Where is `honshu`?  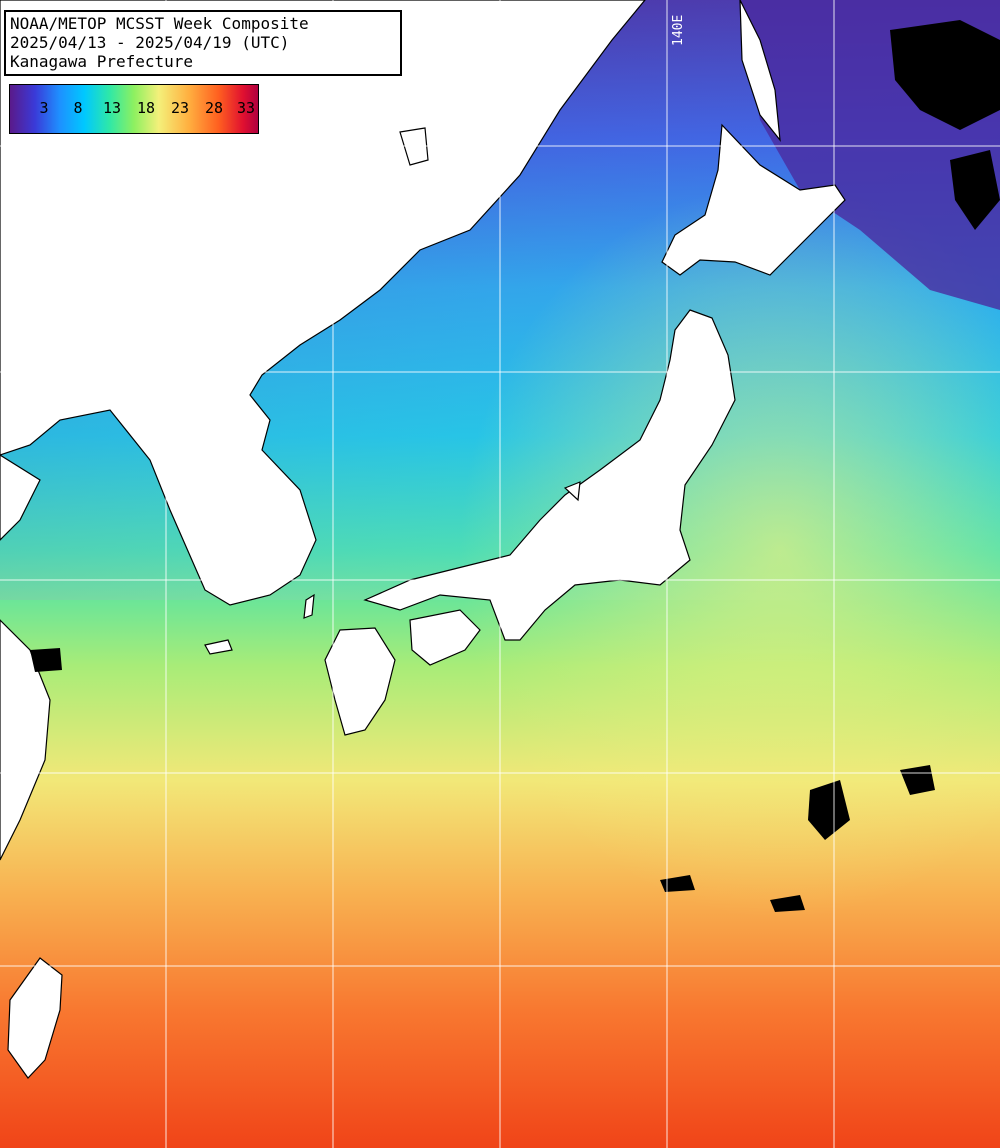
honshu is located at coordinates (549, 475).